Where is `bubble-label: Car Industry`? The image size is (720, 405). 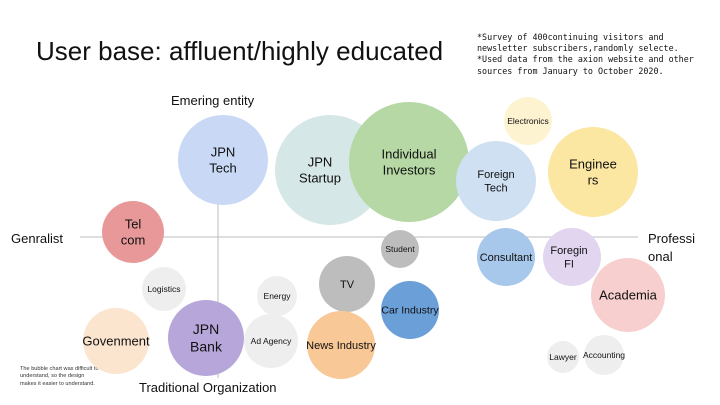
bubble-label: Car Industry is located at coordinates (410, 311).